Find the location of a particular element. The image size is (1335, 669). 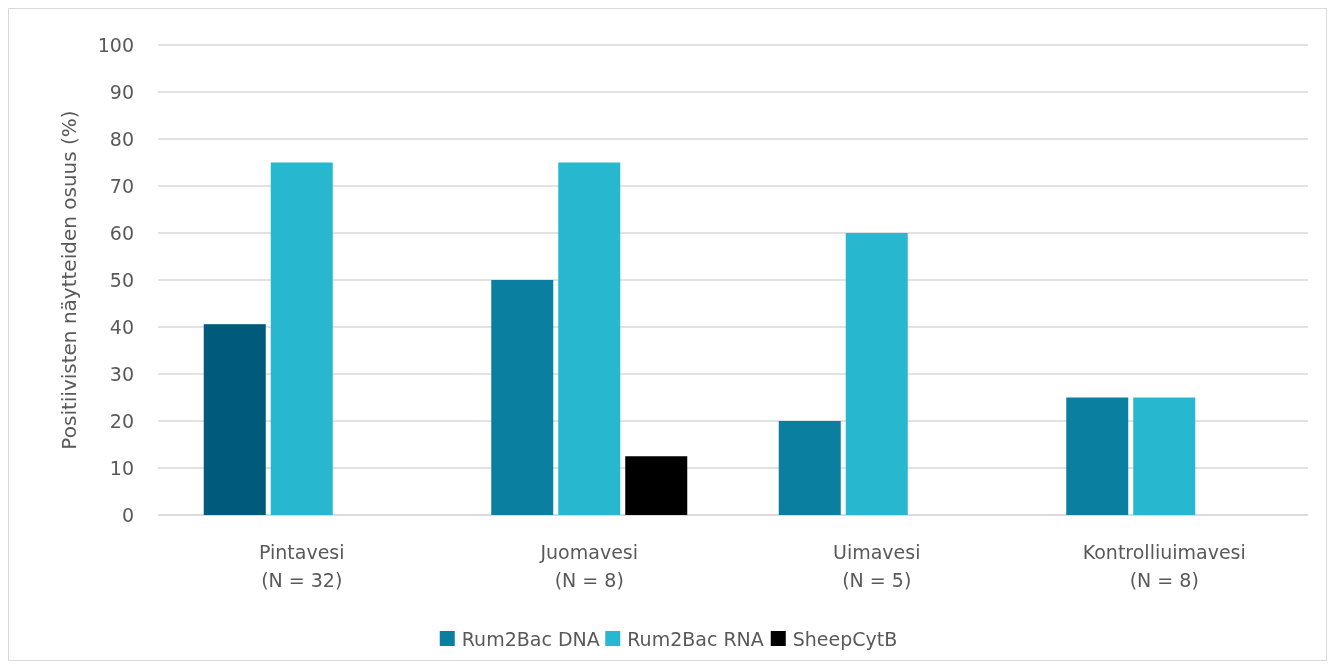

x-tick-label: Pintavesi (N = 32) is located at coordinates (301, 566).